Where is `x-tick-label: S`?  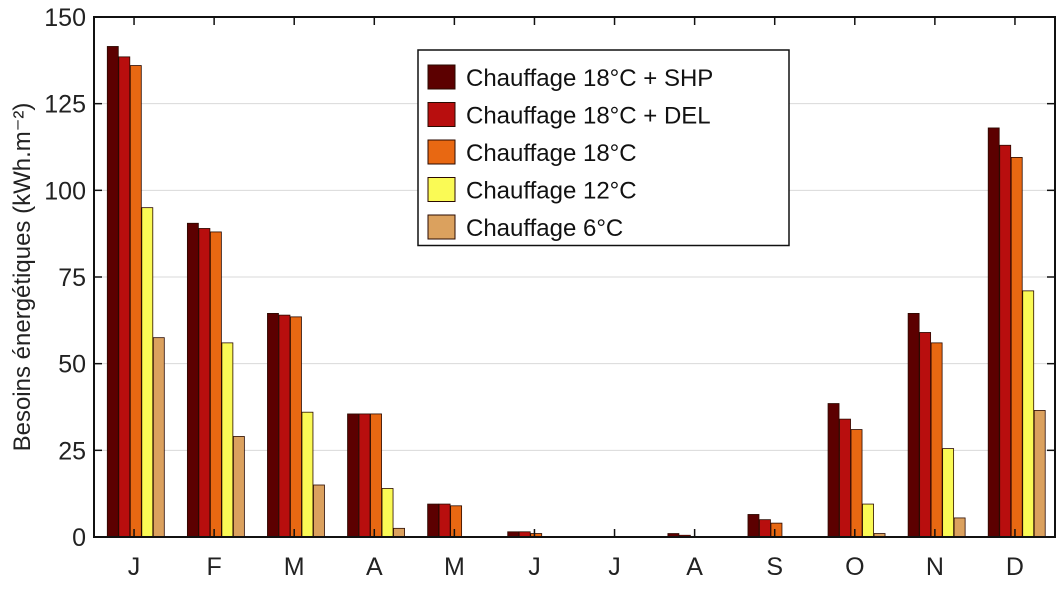 x-tick-label: S is located at coordinates (774, 567).